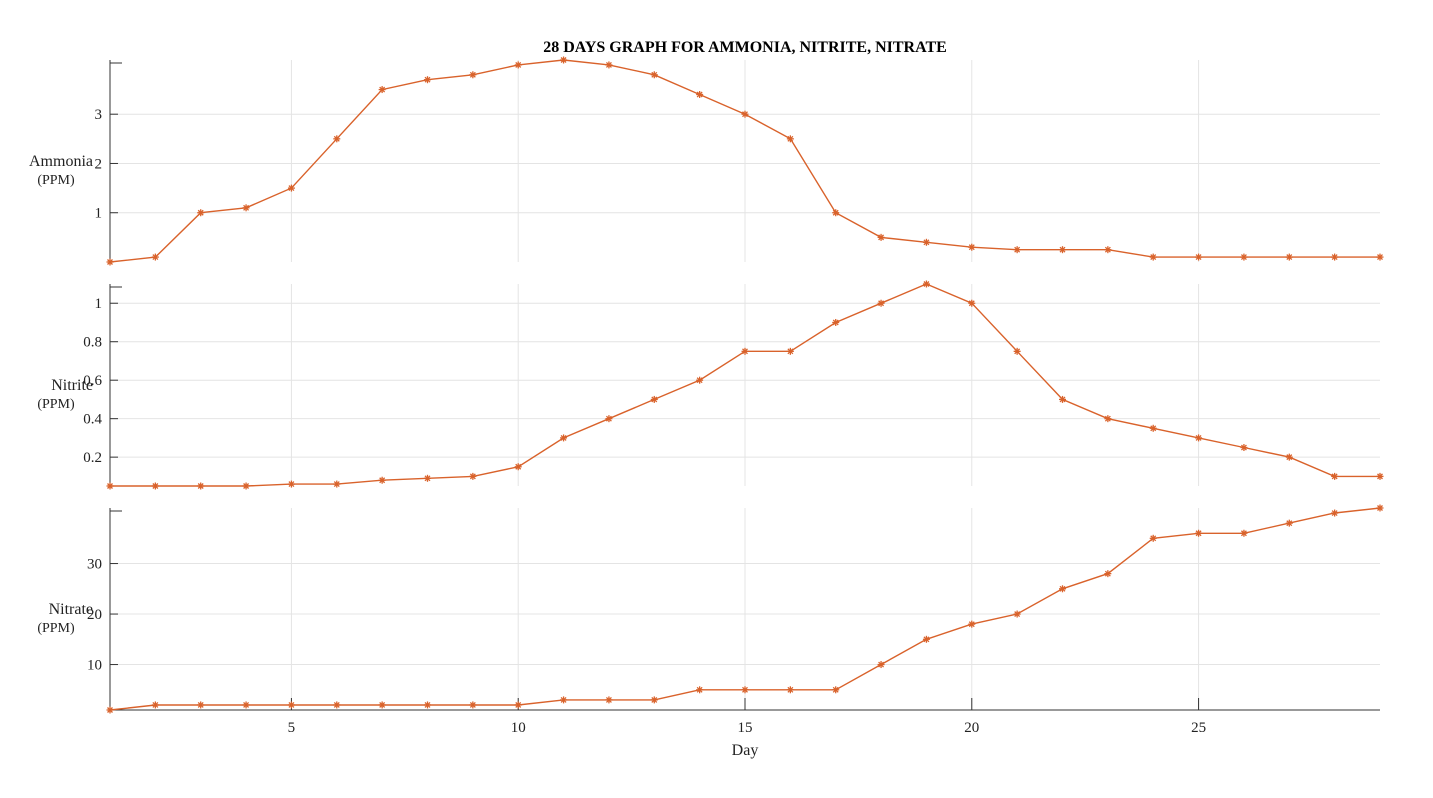 The height and width of the screenshot is (798, 1433). Describe the element at coordinates (61, 161) in the screenshot. I see `y-axis-label: Ammonia` at that location.